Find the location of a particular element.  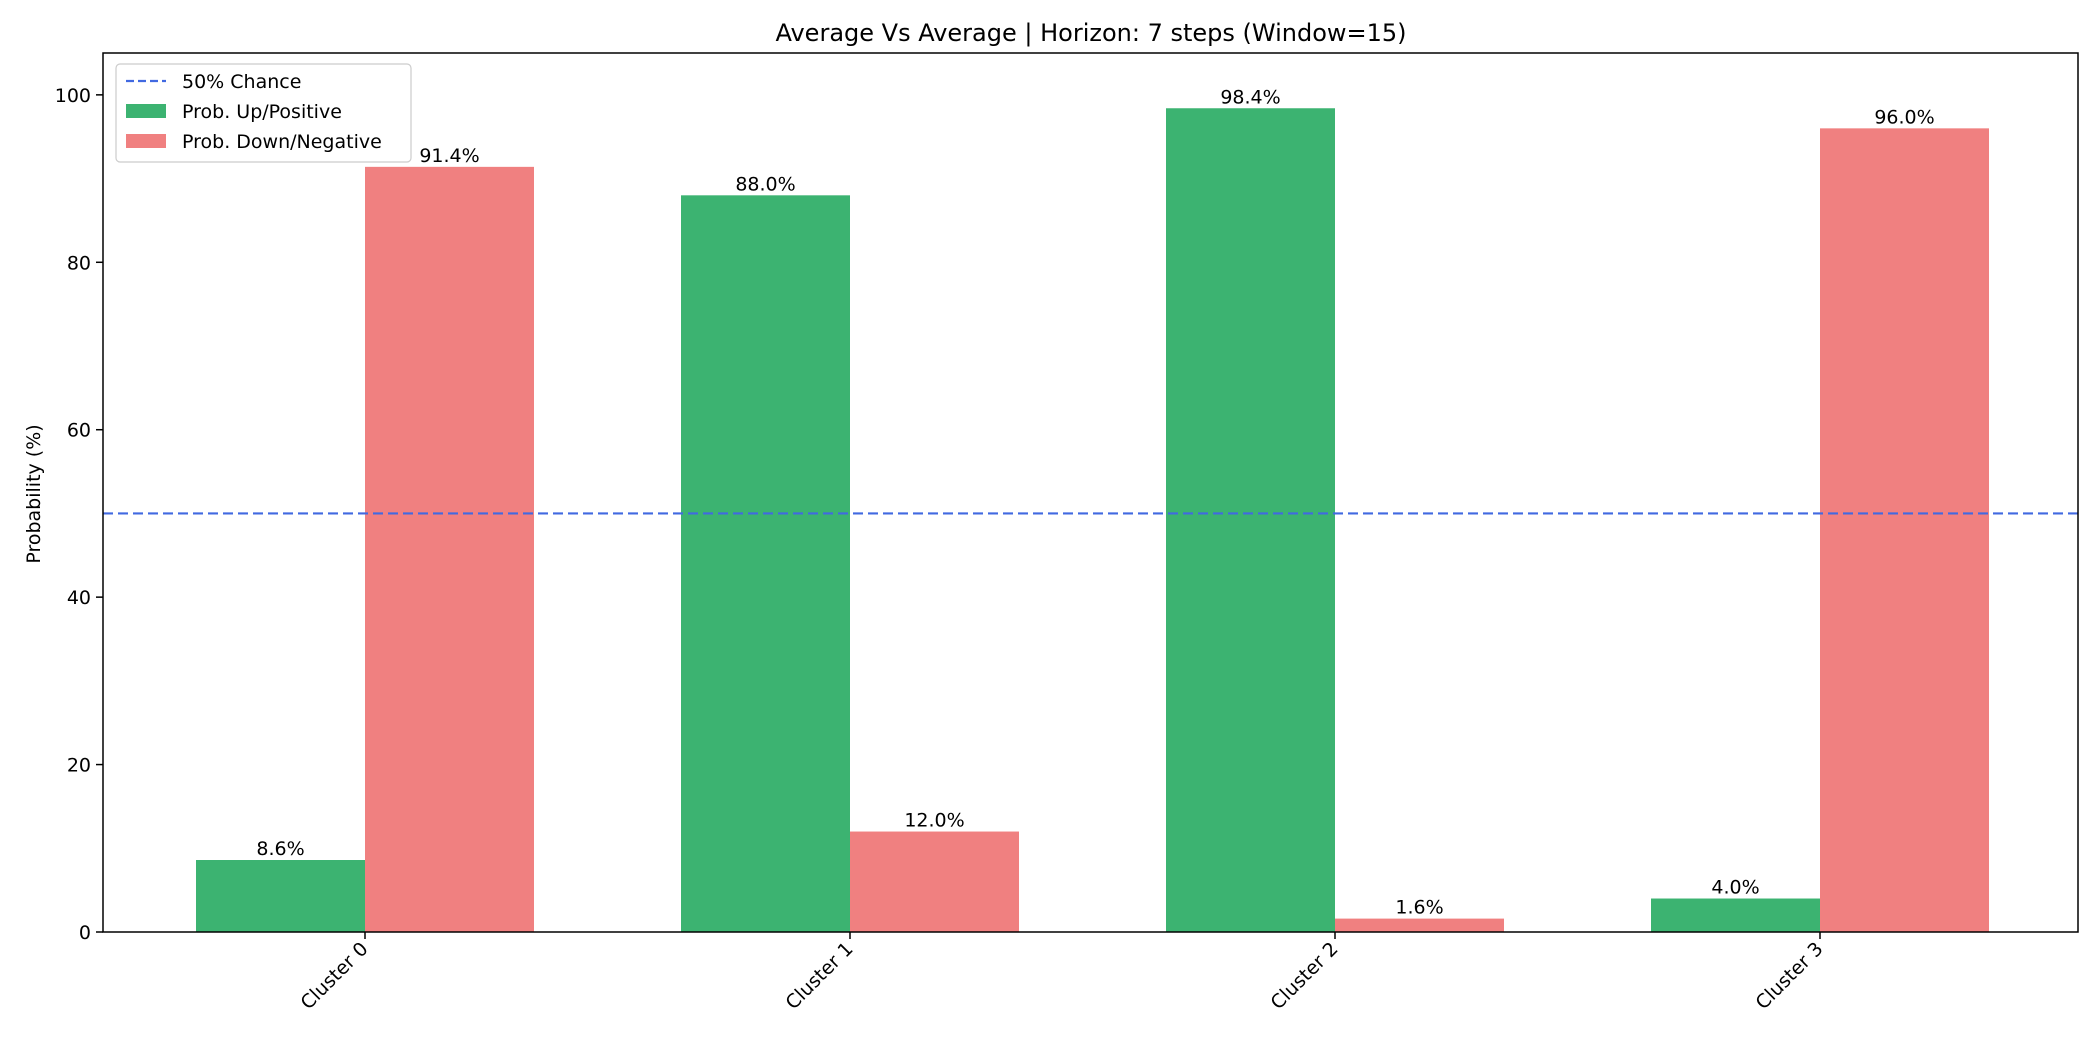

y-tick-label-40: 40 is located at coordinates (79, 598).